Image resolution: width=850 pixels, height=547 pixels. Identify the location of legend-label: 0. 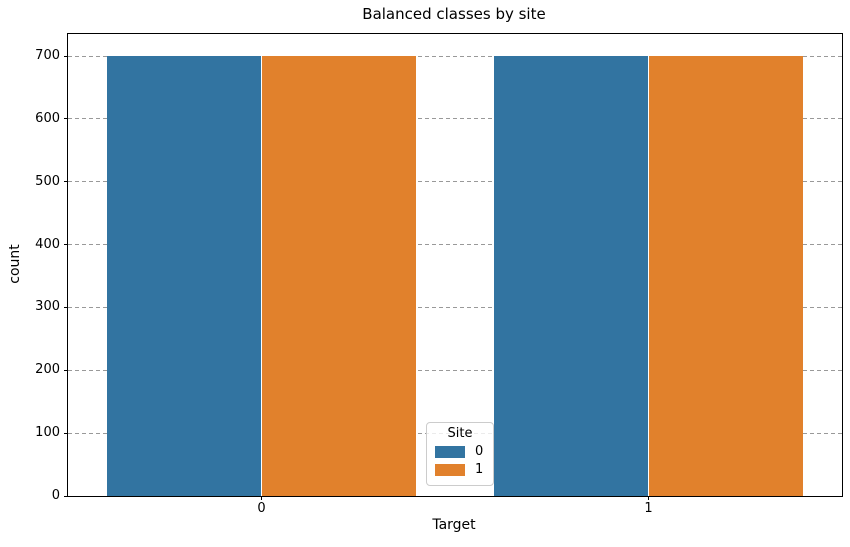
(479, 451).